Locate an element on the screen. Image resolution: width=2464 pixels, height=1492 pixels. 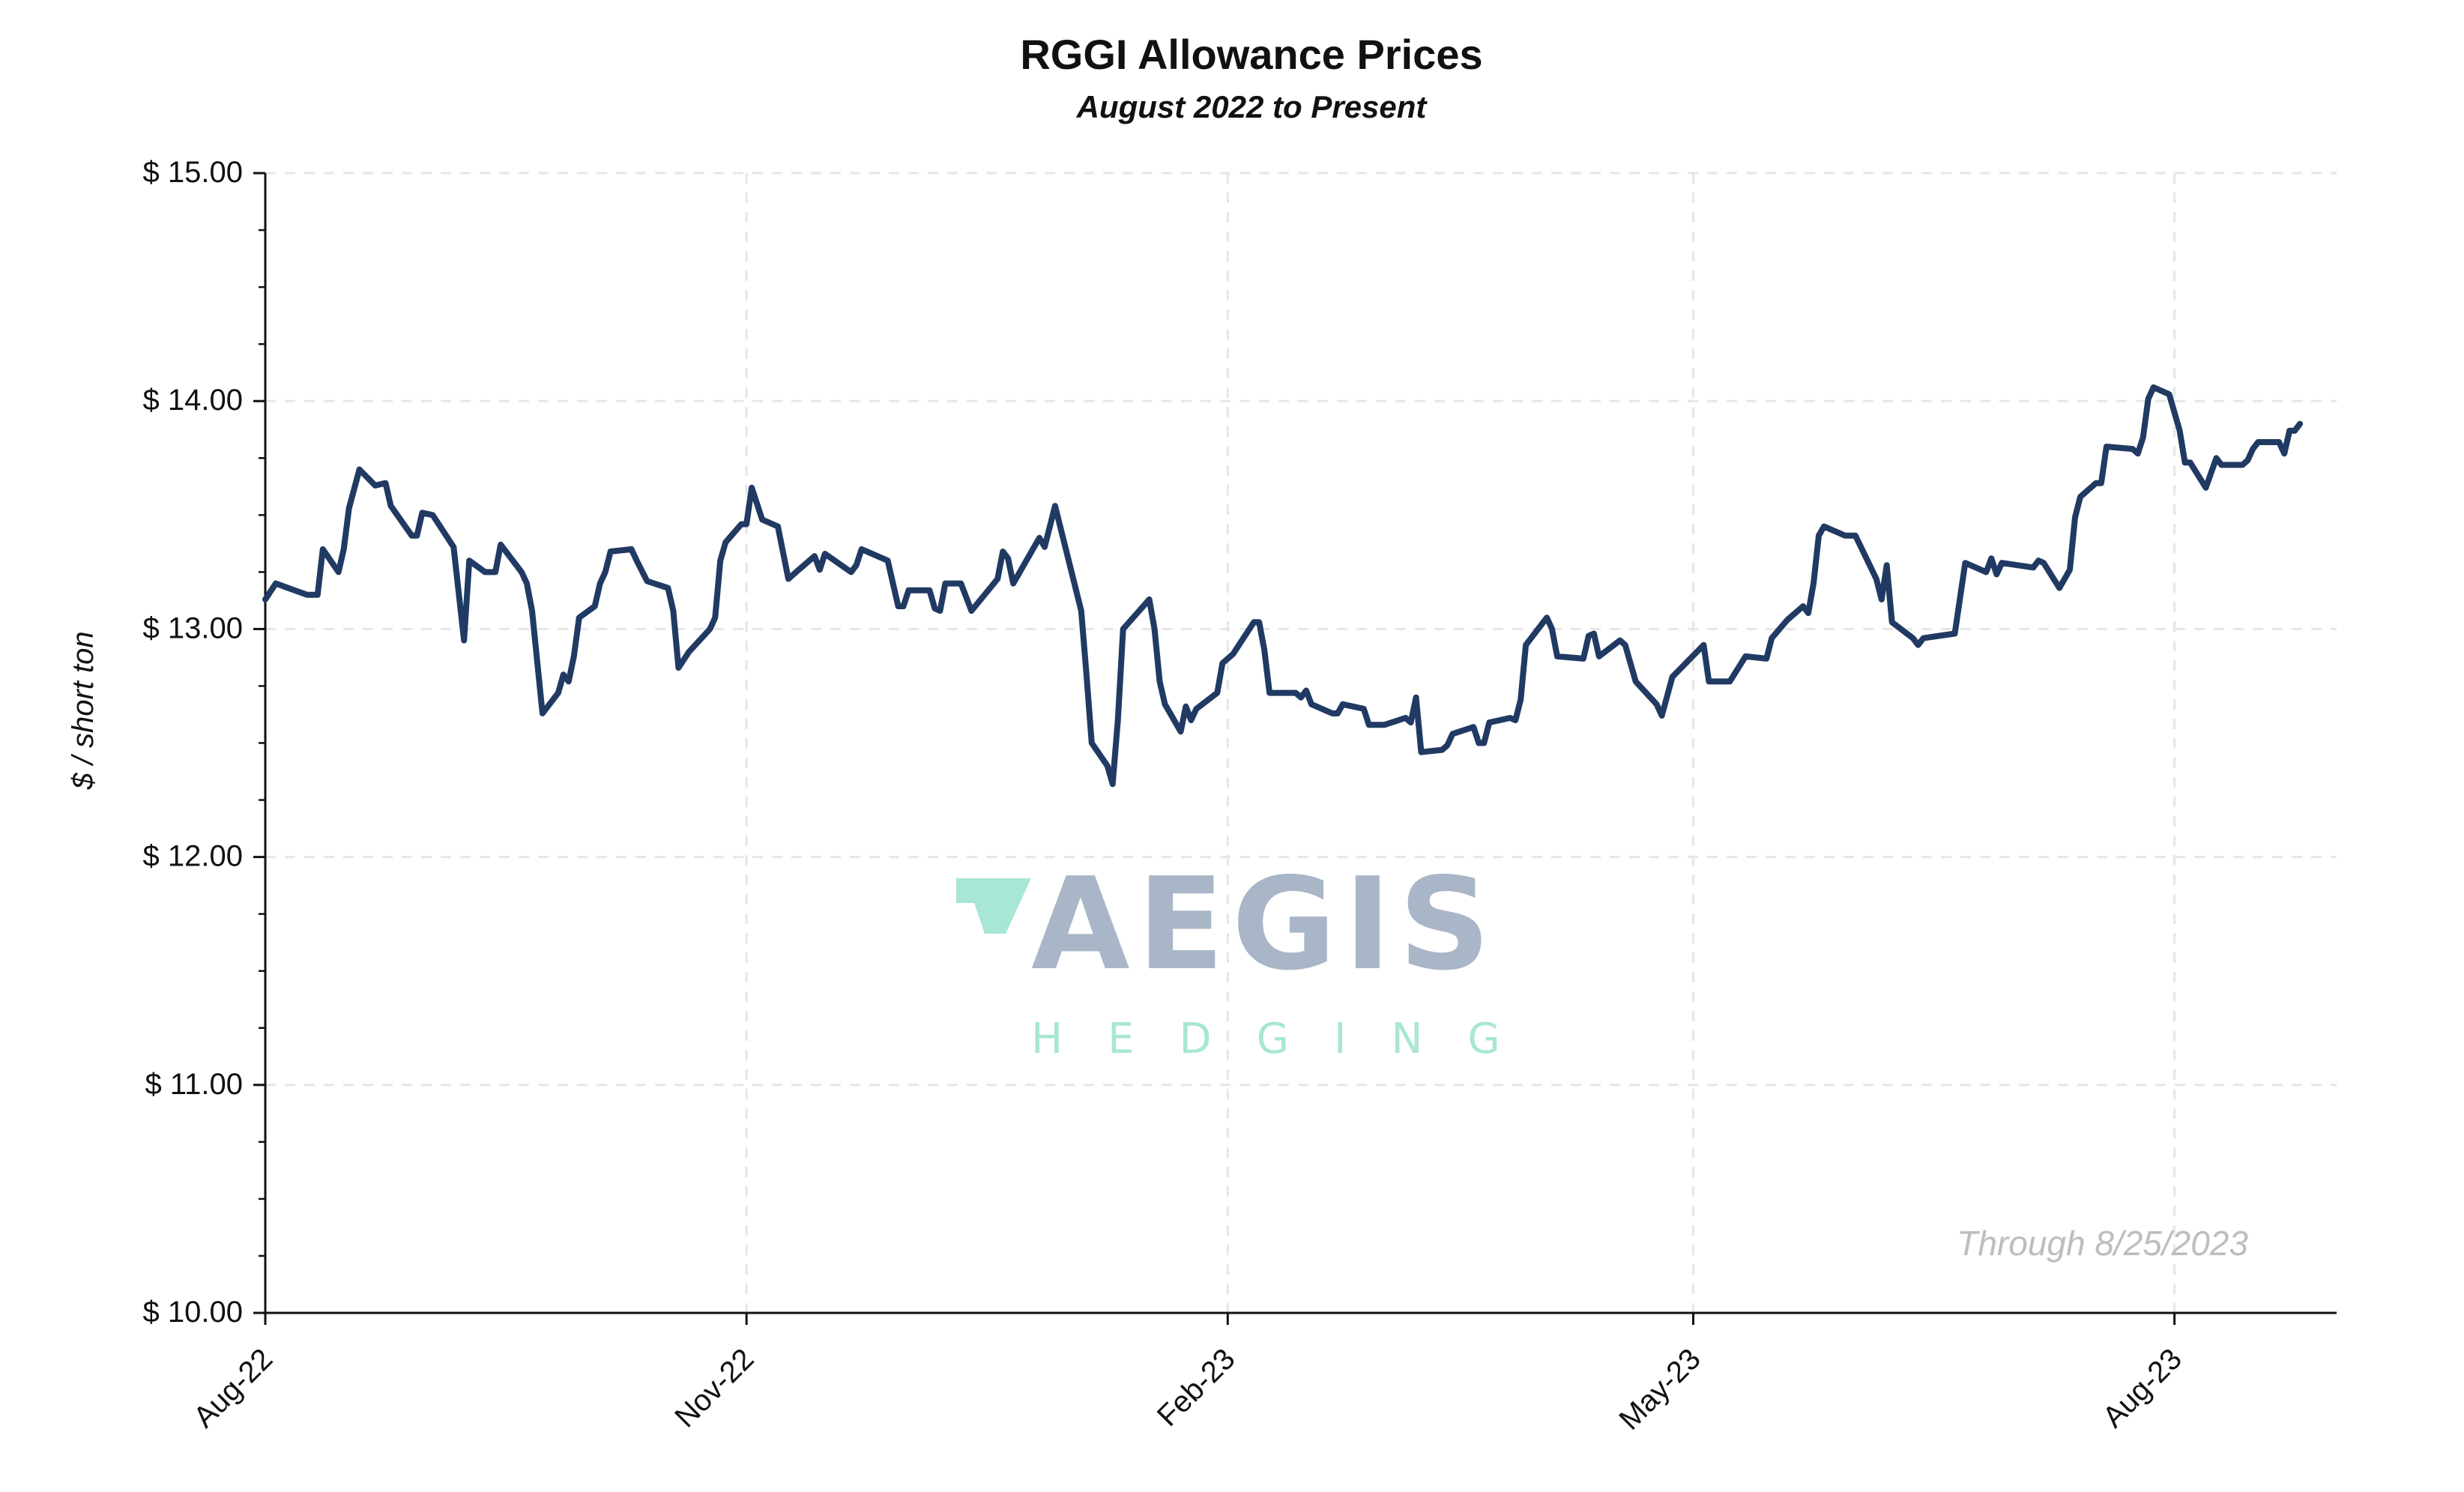
x-tick-label: Feb-23 is located at coordinates (1196, 1387).